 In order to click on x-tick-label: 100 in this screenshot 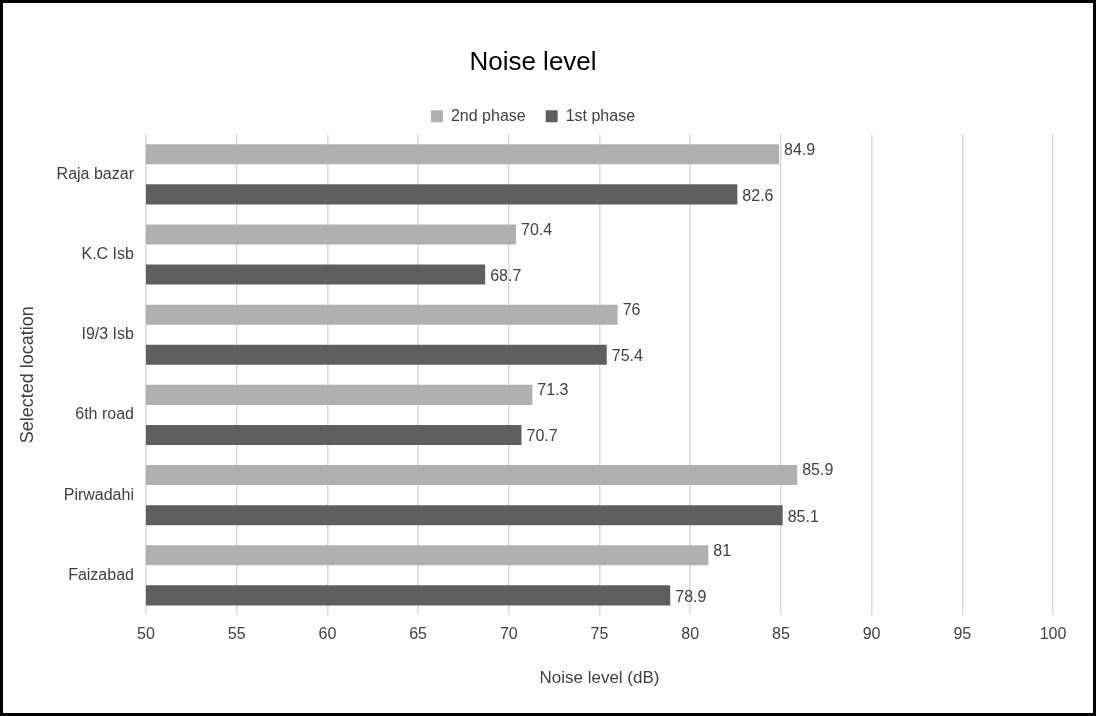, I will do `click(1053, 634)`.